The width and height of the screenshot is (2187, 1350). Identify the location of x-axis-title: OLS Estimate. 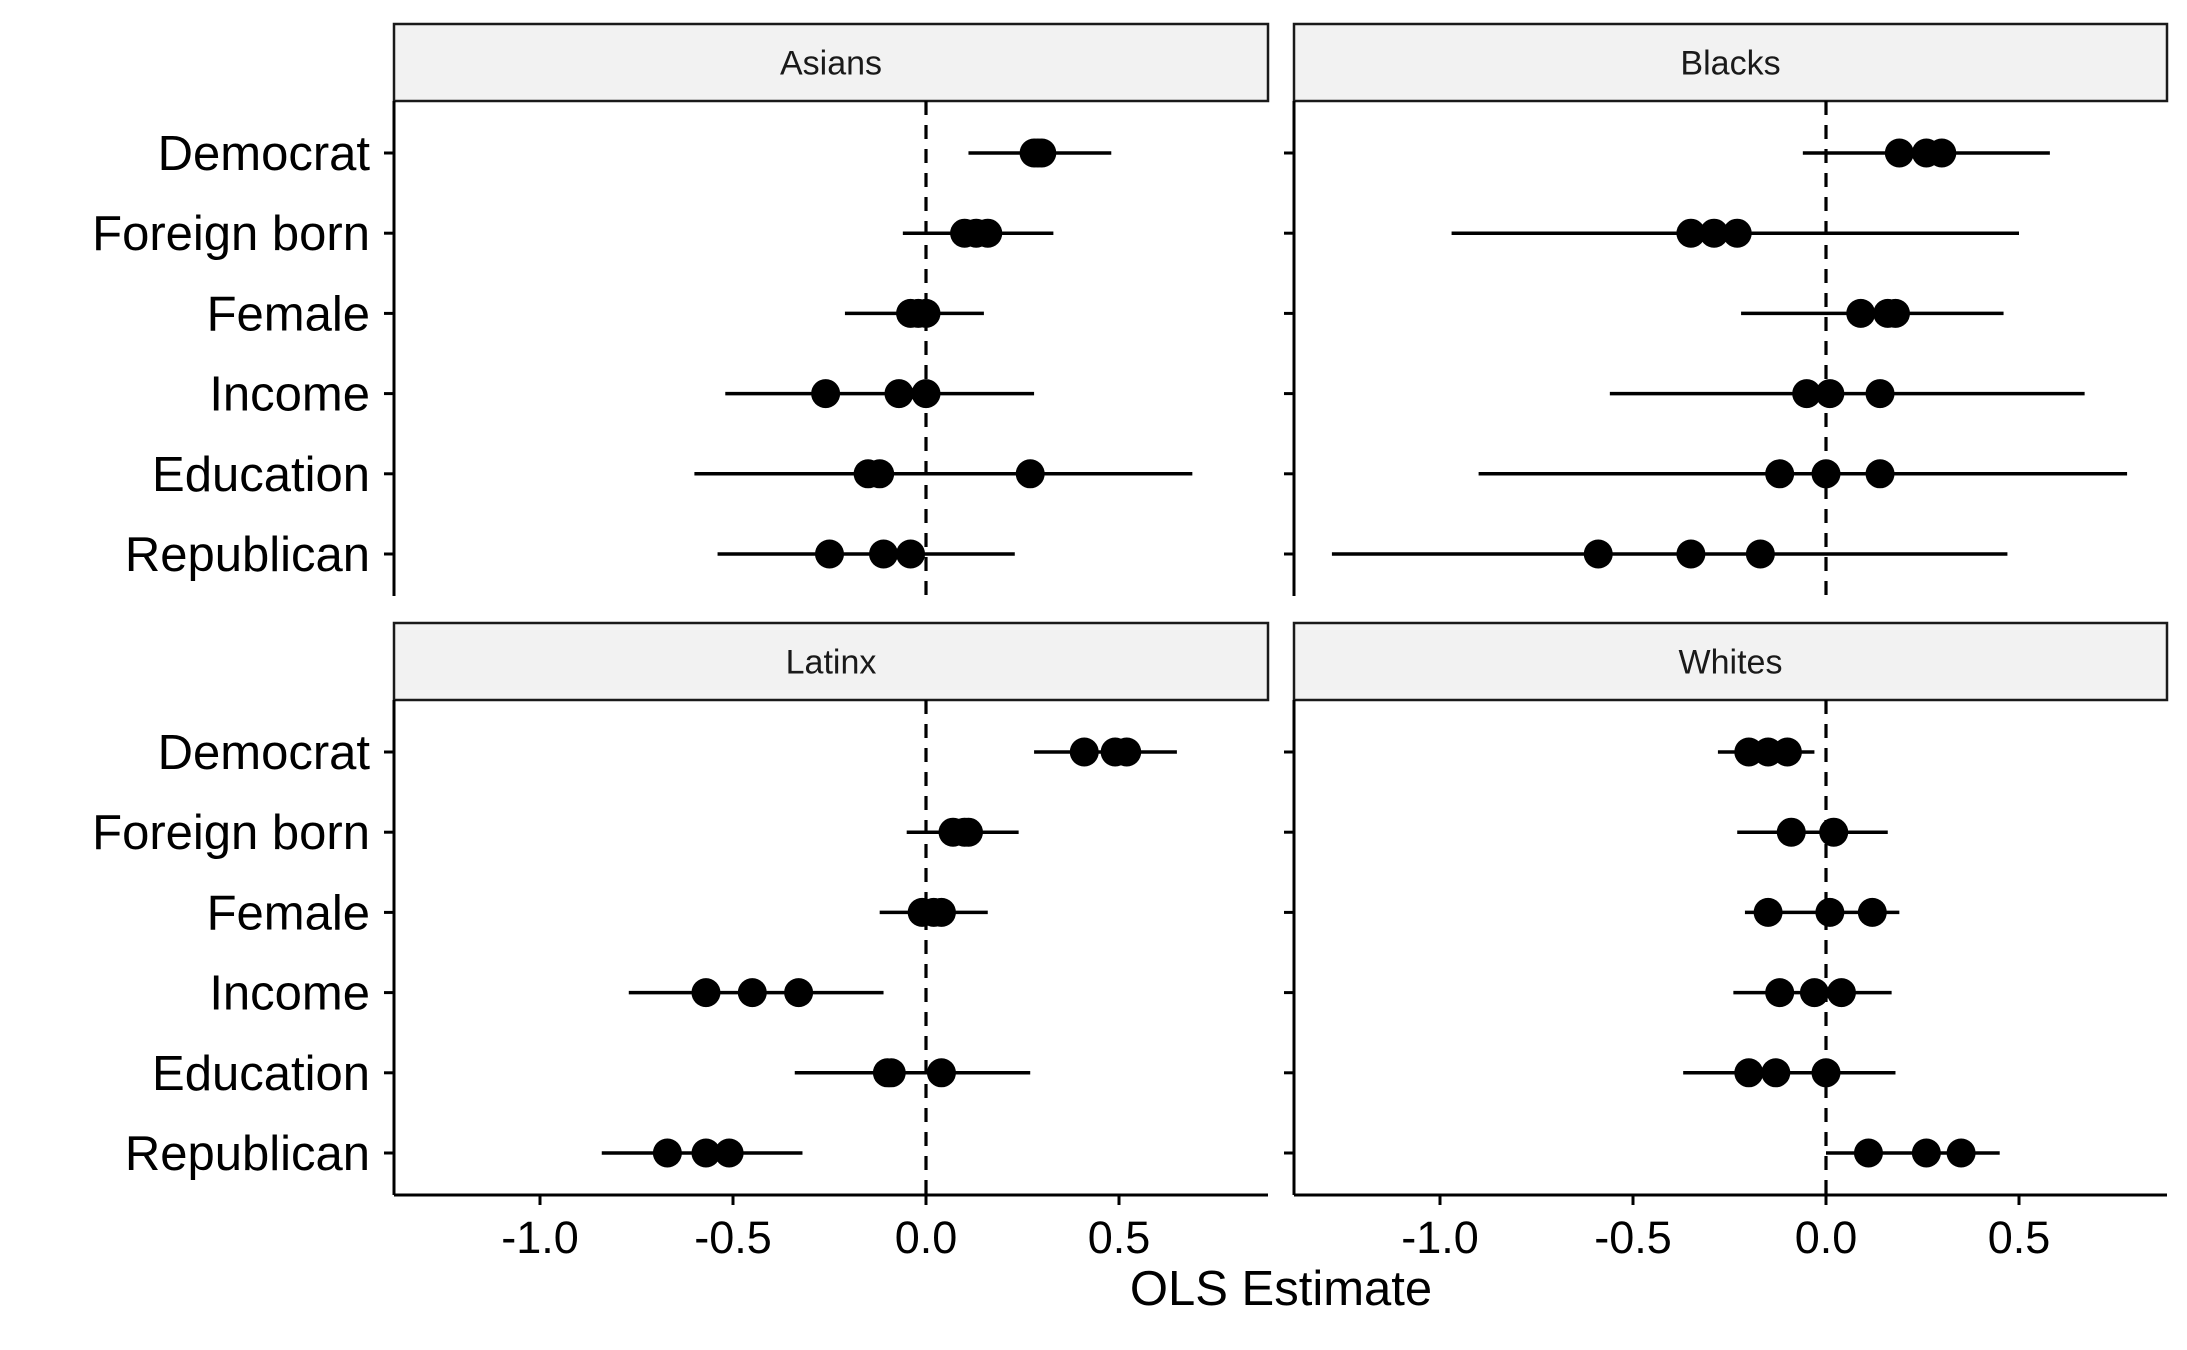
(1281, 1289).